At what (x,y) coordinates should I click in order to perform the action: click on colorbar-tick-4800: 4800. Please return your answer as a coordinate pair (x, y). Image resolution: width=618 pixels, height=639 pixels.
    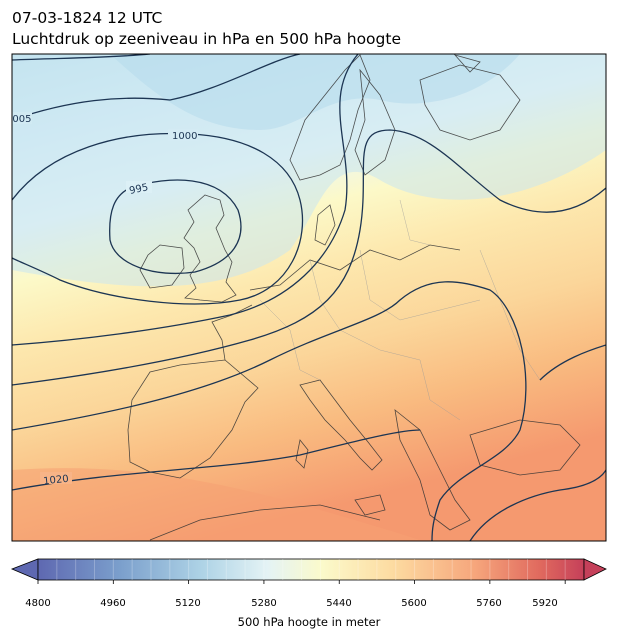
    Looking at the image, I should click on (38, 603).